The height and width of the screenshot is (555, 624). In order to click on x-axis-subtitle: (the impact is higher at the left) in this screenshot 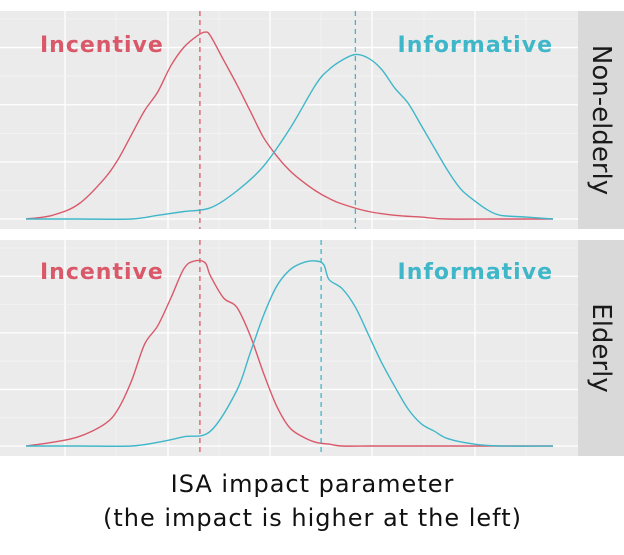, I will do `click(312, 517)`.